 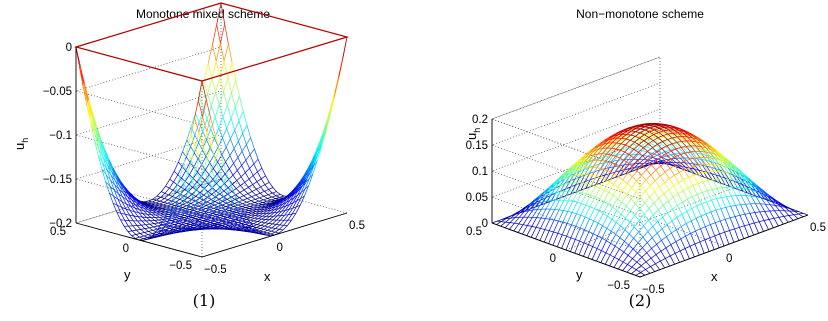 I want to click on z-tick-label: 0, so click(x=69, y=48).